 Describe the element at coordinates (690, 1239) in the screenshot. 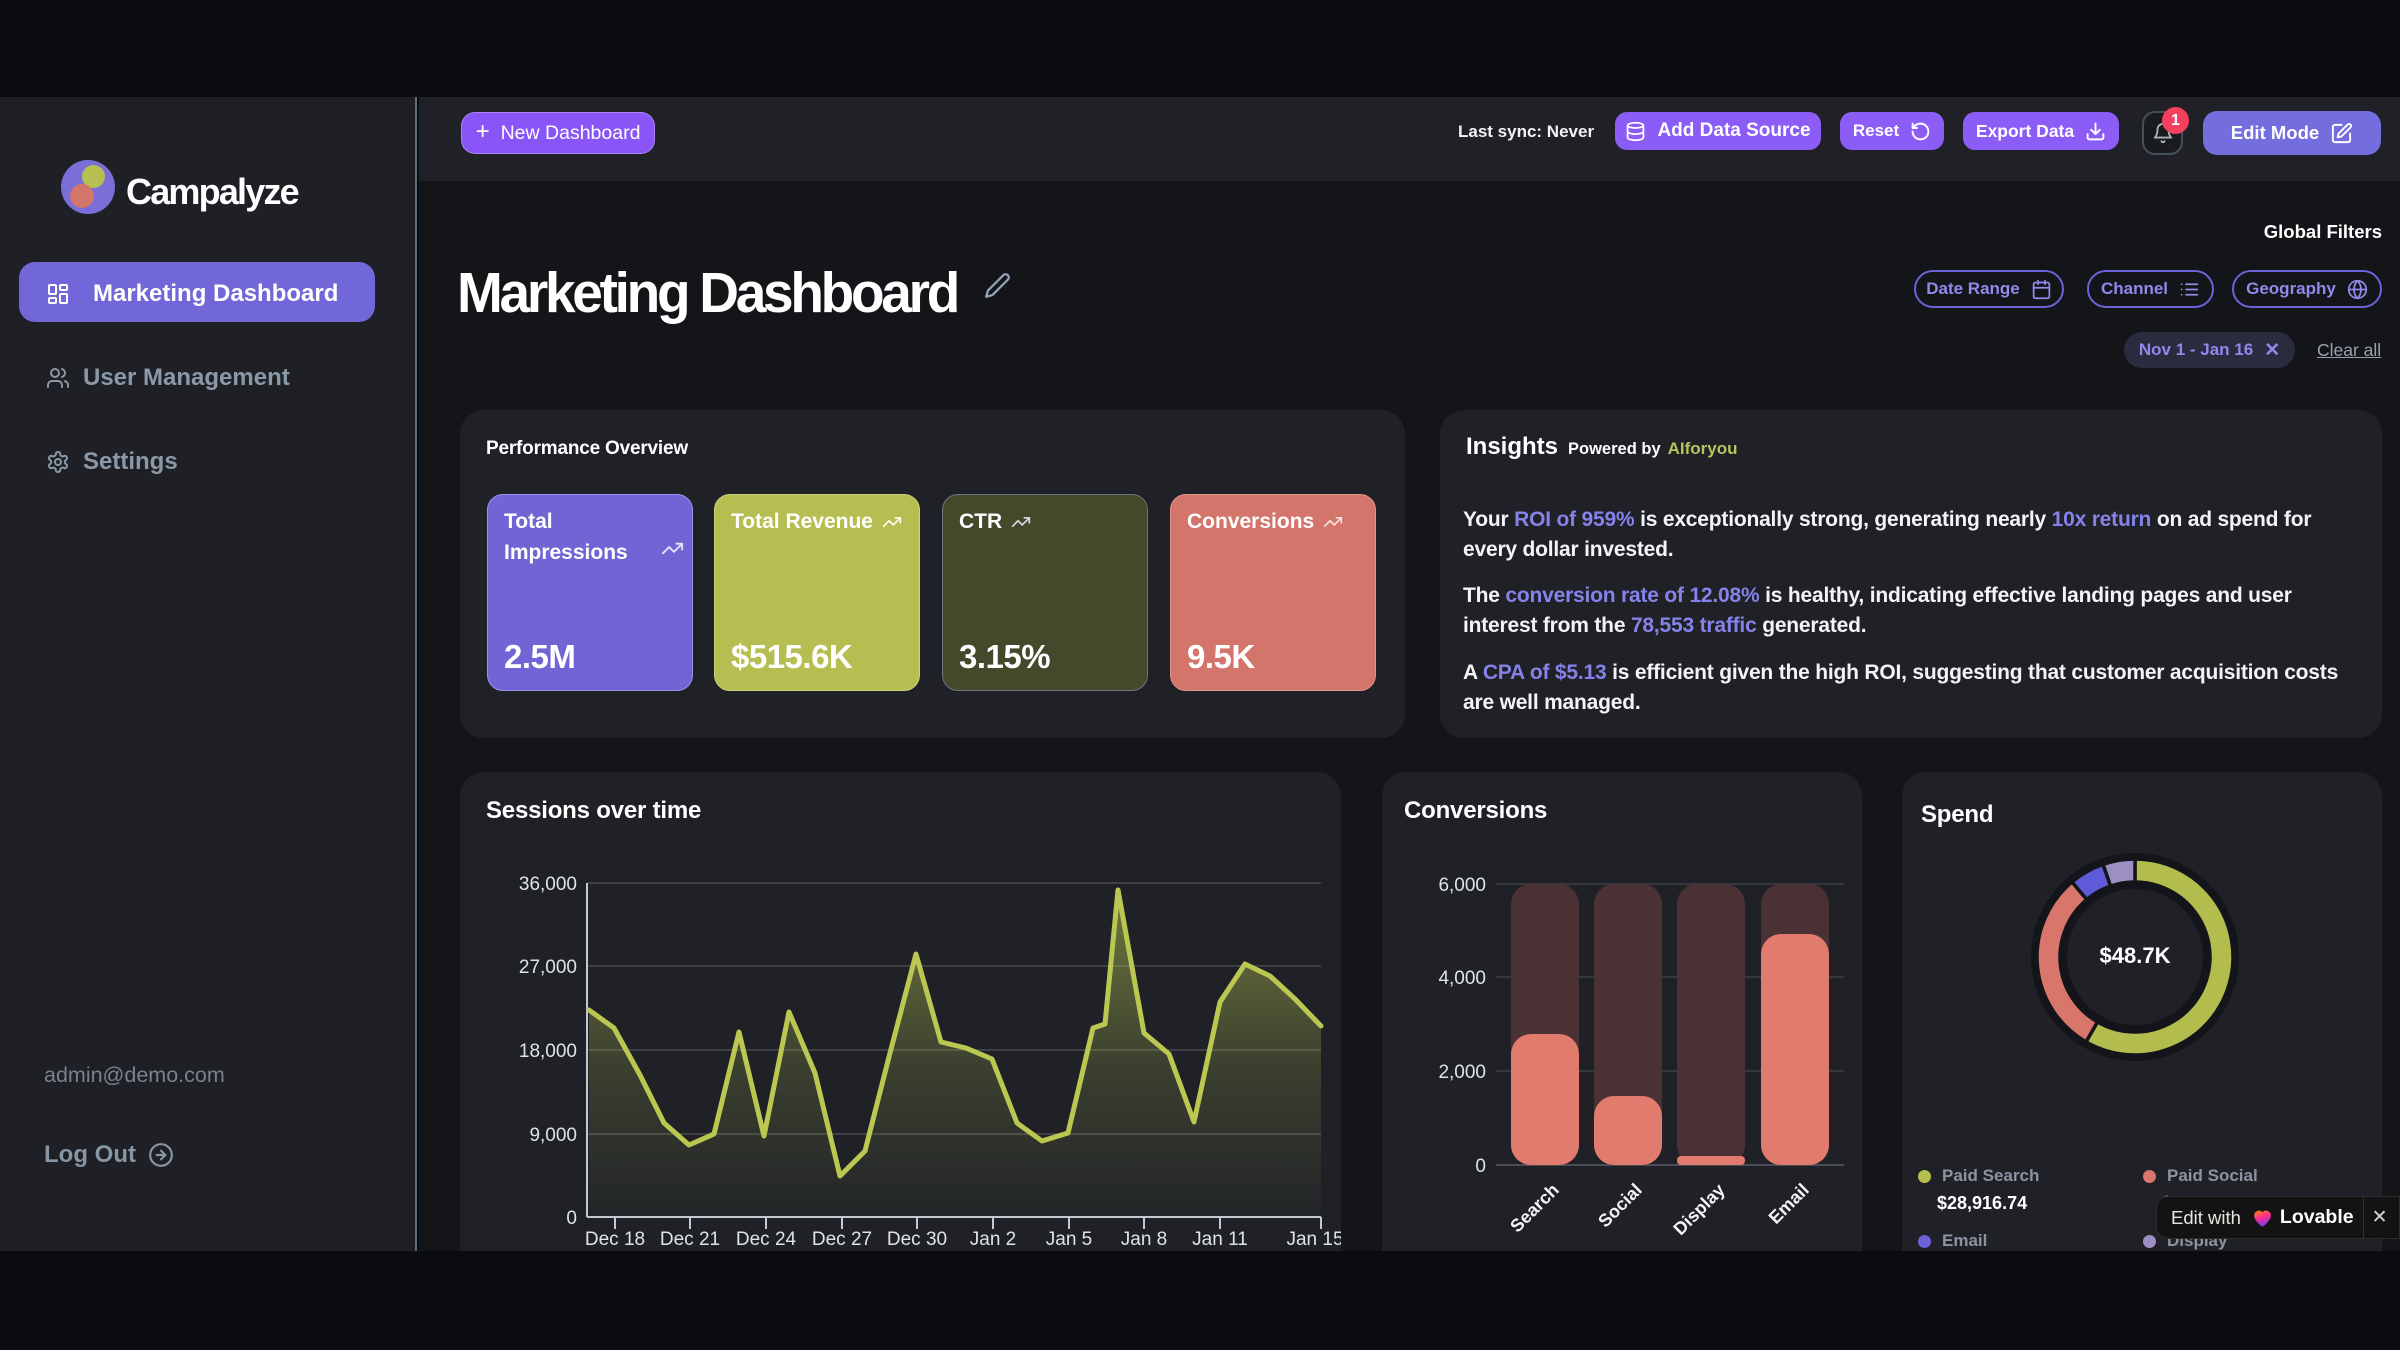

I see `svg-text: Dec 21` at that location.